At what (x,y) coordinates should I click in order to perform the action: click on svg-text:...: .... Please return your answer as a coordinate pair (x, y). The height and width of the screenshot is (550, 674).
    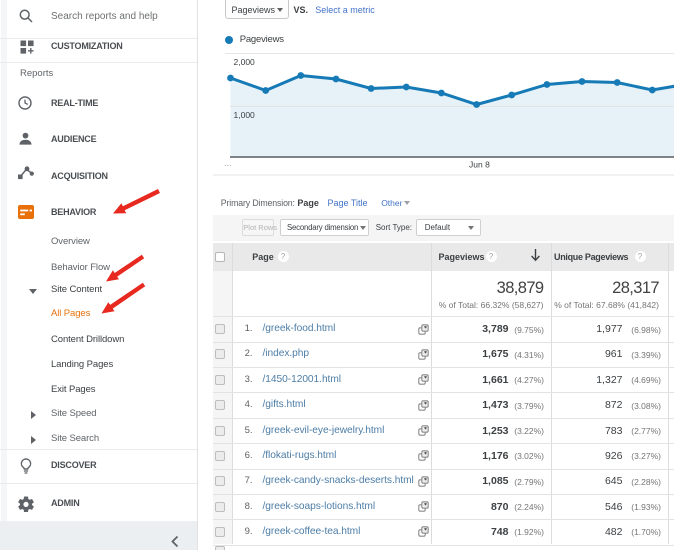
    Looking at the image, I should click on (228, 163).